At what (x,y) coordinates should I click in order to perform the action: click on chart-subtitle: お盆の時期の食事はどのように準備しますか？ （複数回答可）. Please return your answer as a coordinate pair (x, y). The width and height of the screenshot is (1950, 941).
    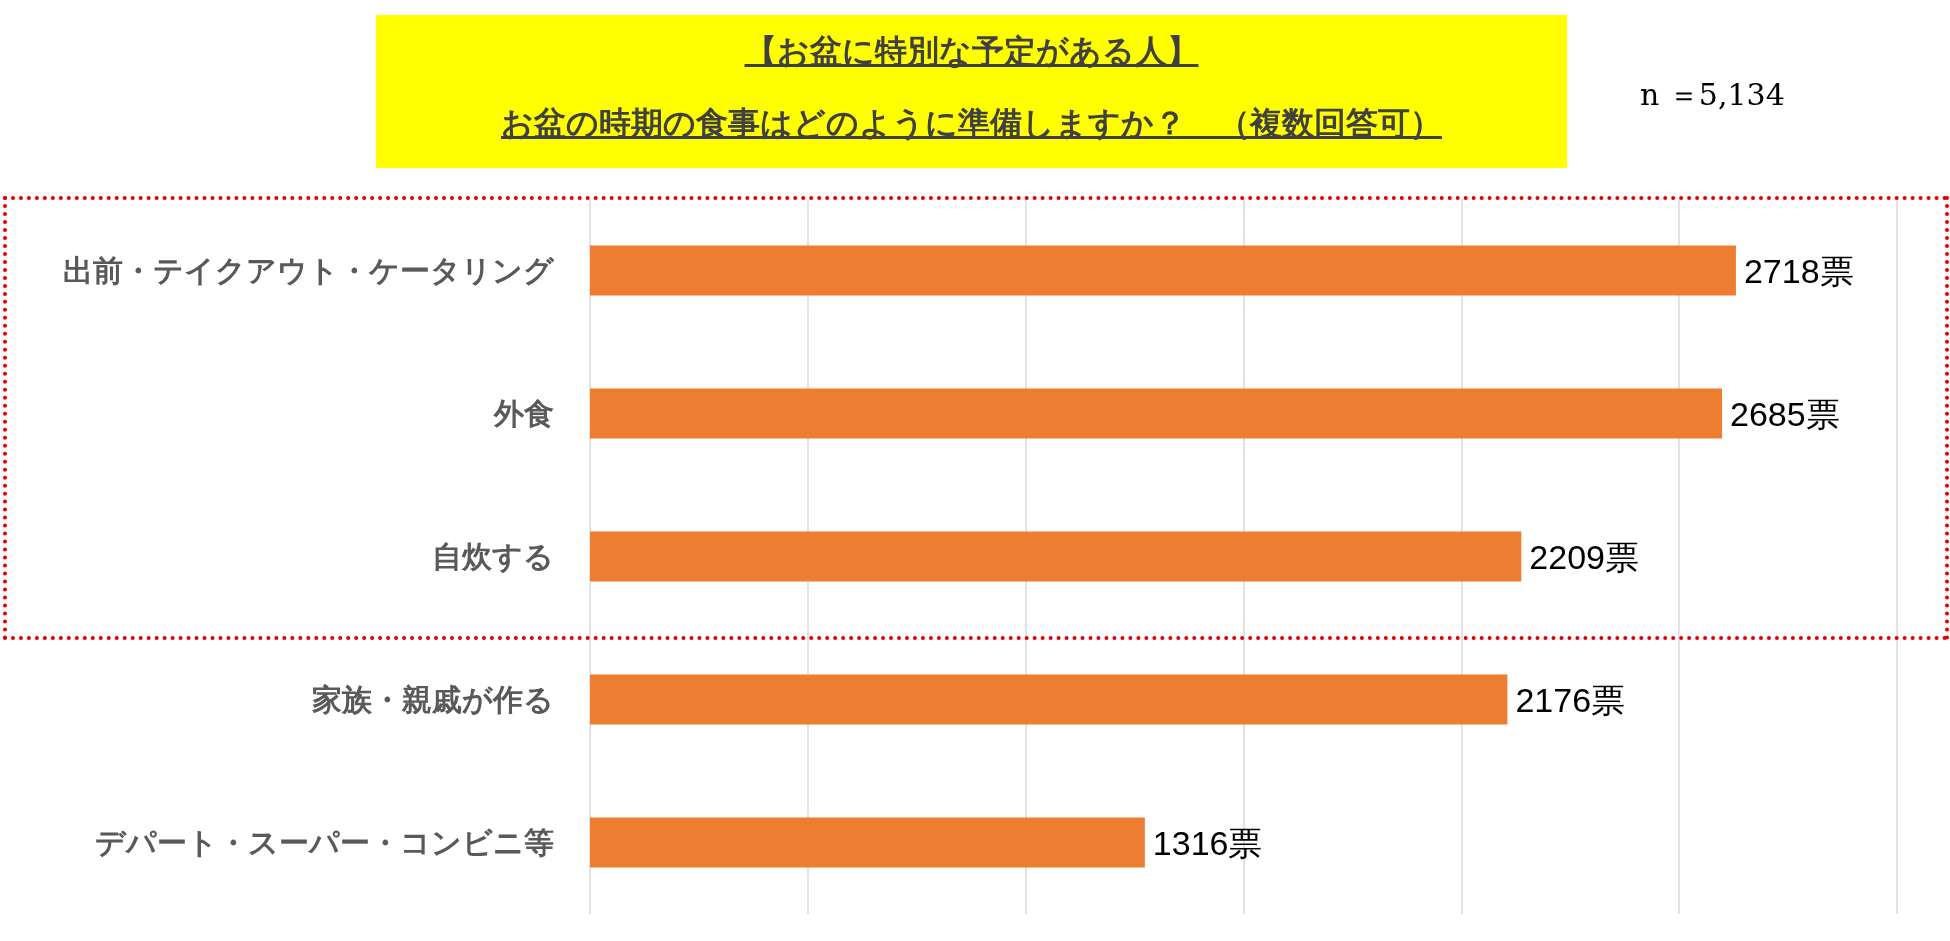
    Looking at the image, I should click on (971, 123).